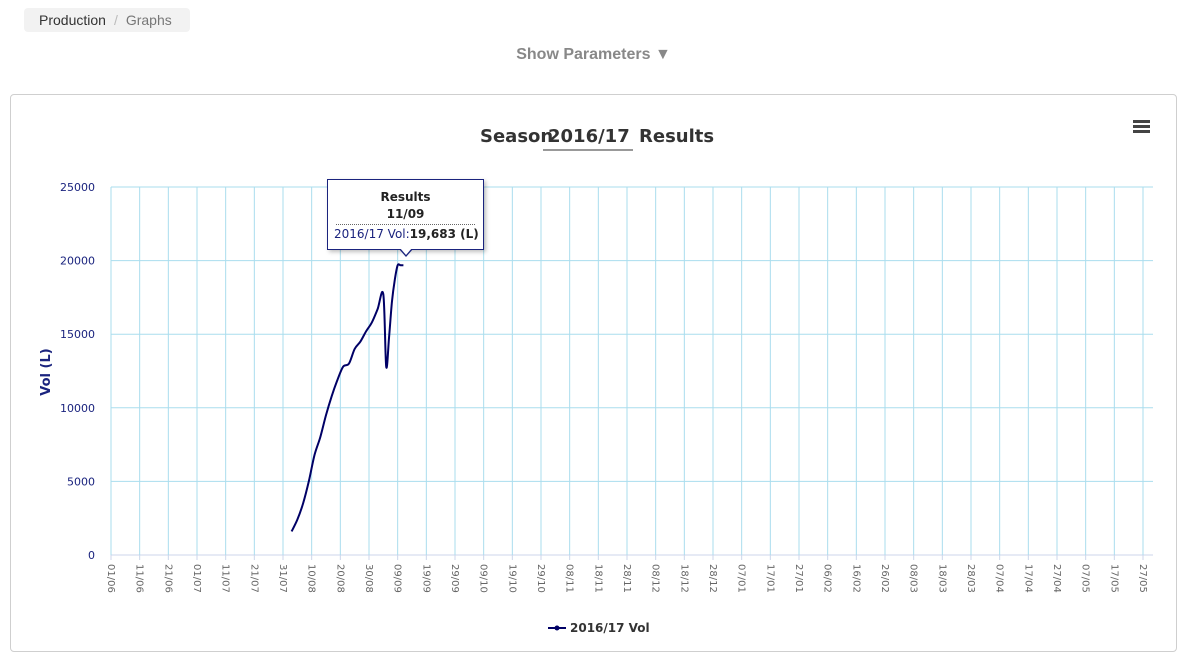 The width and height of the screenshot is (1187, 664). What do you see at coordinates (516, 136) in the screenshot?
I see `chart-title-prefix: Season` at bounding box center [516, 136].